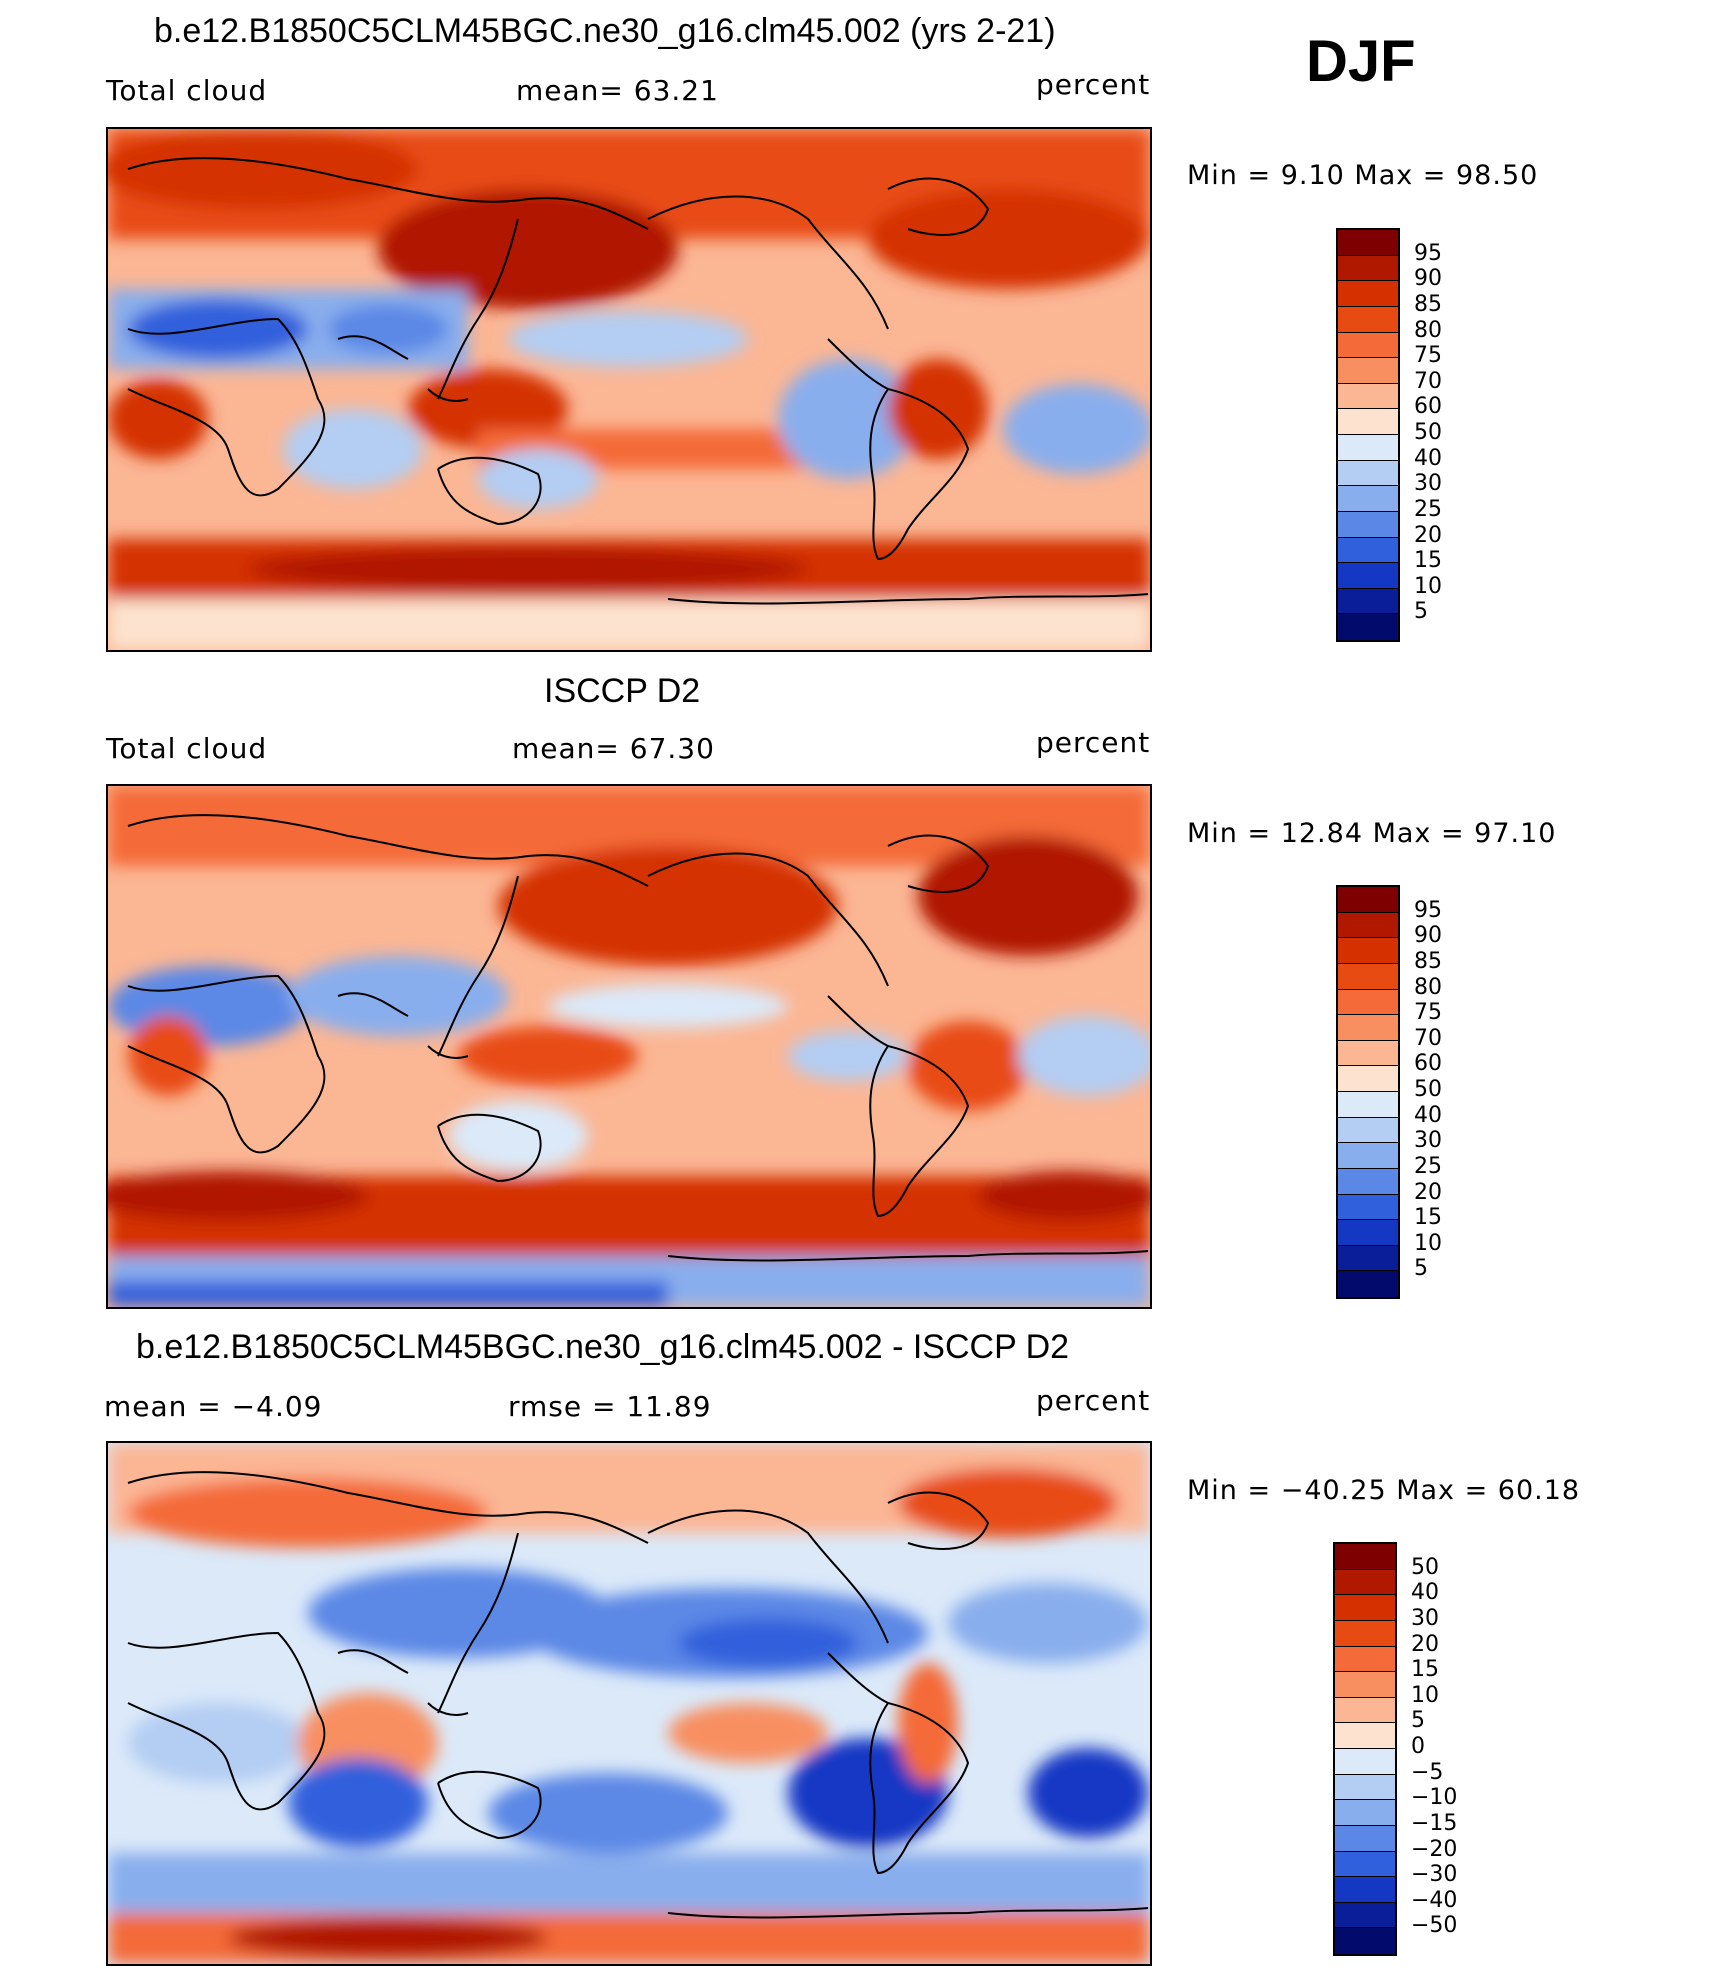  What do you see at coordinates (187, 90) in the screenshot?
I see `panel-model-variable-label: Total cloud` at bounding box center [187, 90].